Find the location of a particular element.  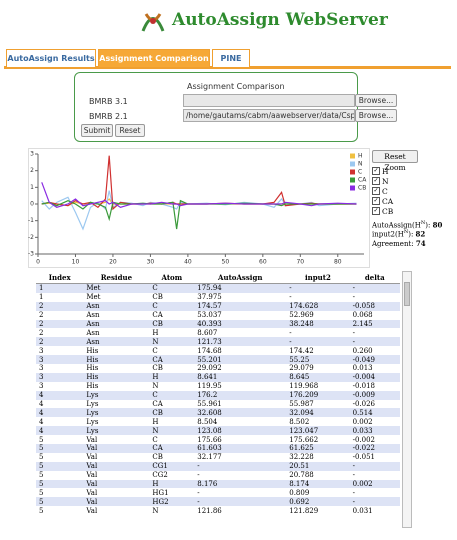

table-row: 4 Lys N 123.08 123.047 0.033 is located at coordinates (218, 431).